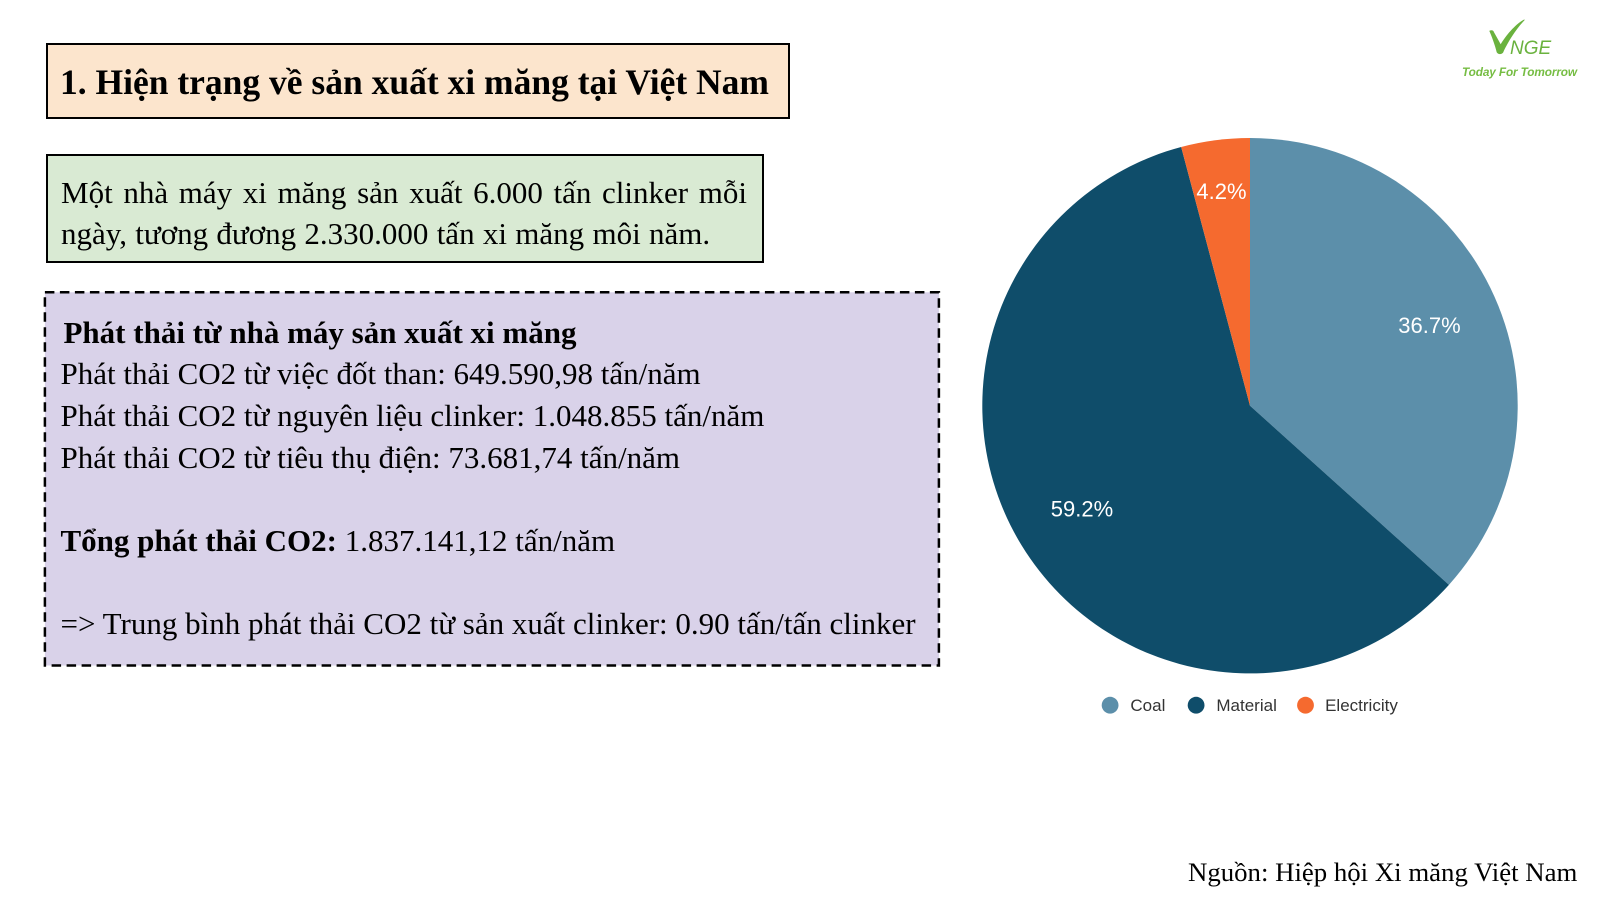 This screenshot has width=1600, height=900. I want to click on svg-text: 59.2%, so click(1082, 509).